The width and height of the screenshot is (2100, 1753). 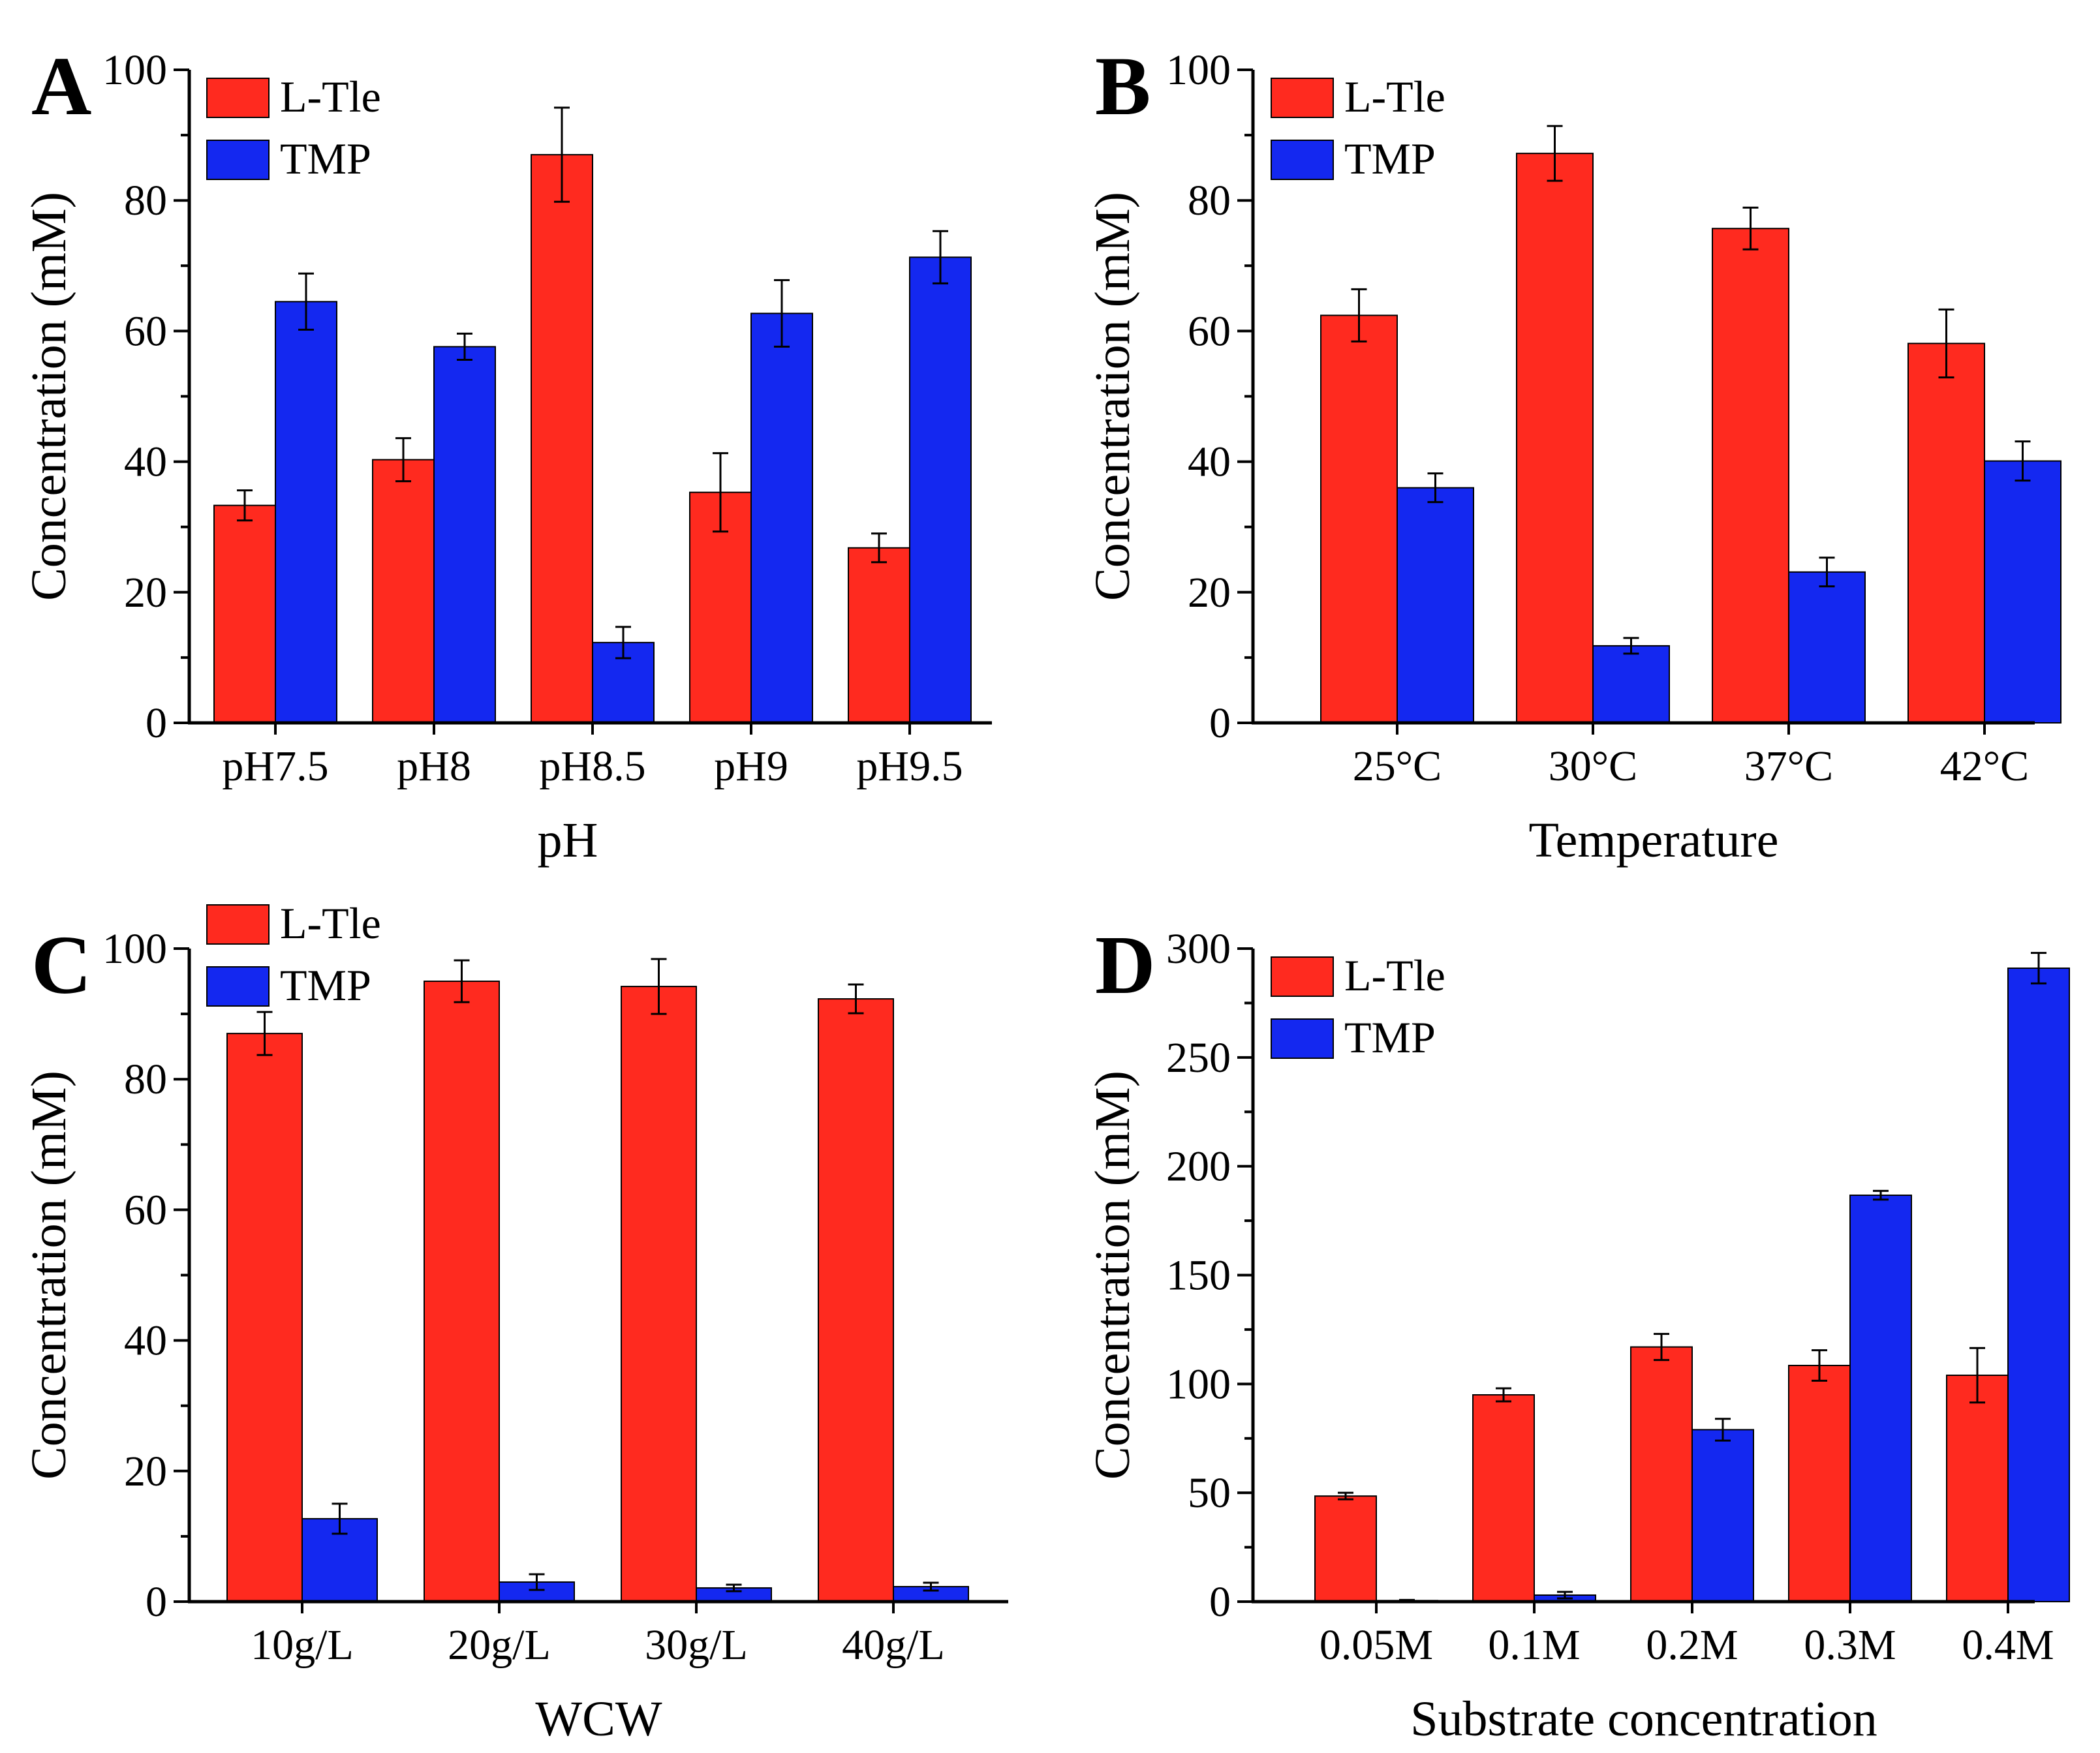 What do you see at coordinates (696, 1645) in the screenshot?
I see `x-tick-label: 30g/L` at bounding box center [696, 1645].